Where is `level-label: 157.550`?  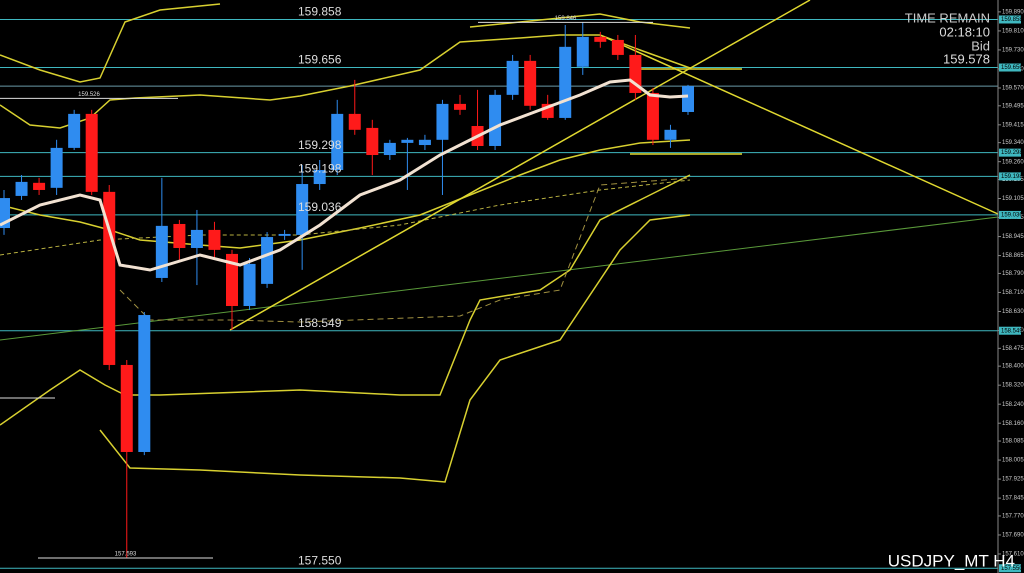
level-label: 157.550 is located at coordinates (320, 560).